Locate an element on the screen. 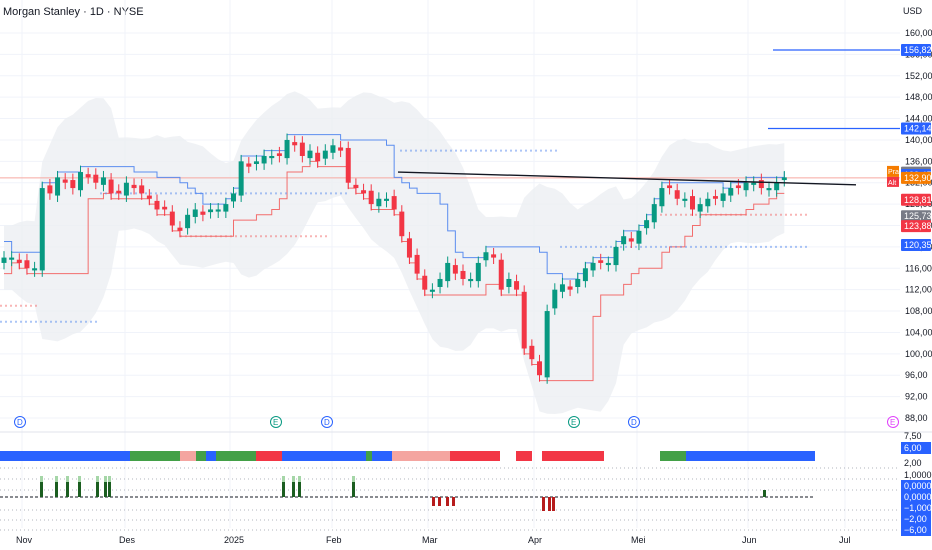 Image resolution: width=932 pixels, height=550 pixels. trendline is located at coordinates (627, 178).